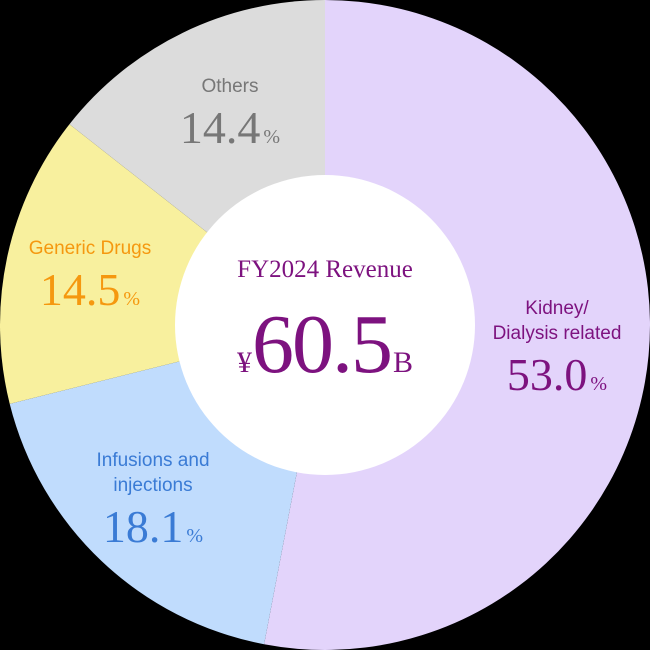  Describe the element at coordinates (220, 127) in the screenshot. I see `others-number: 14.4` at that location.